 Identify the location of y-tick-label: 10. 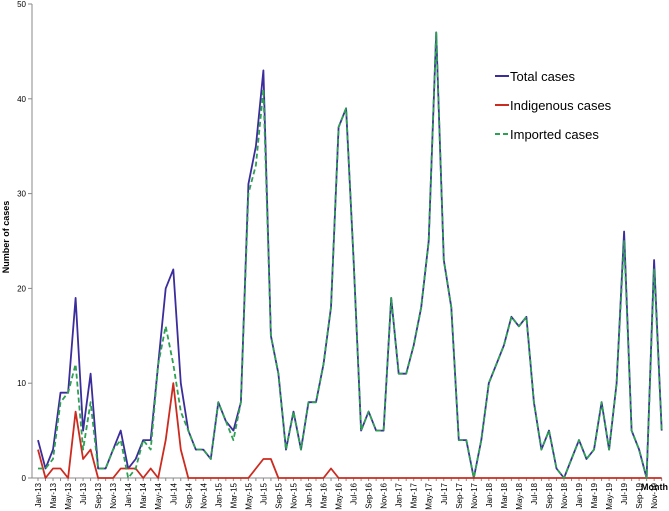
(21, 383).